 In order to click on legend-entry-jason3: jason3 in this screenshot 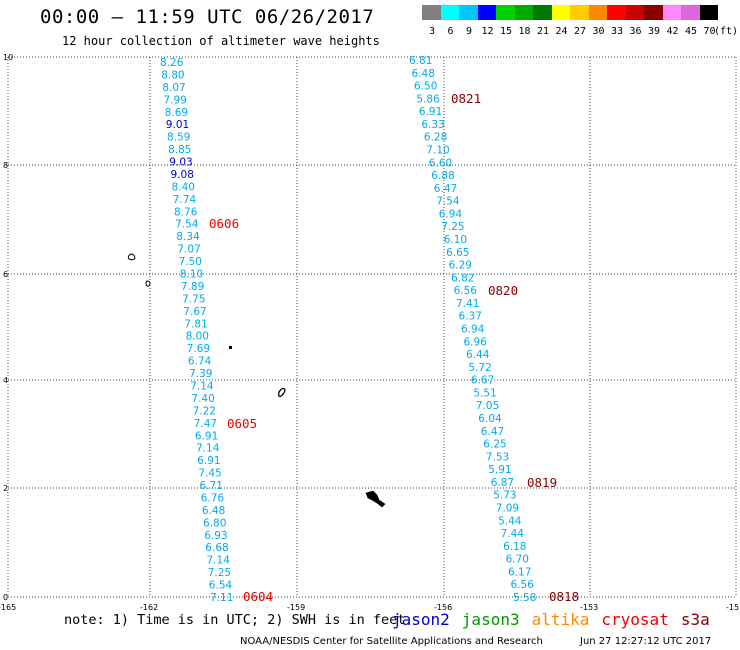, I will do `click(490, 619)`.